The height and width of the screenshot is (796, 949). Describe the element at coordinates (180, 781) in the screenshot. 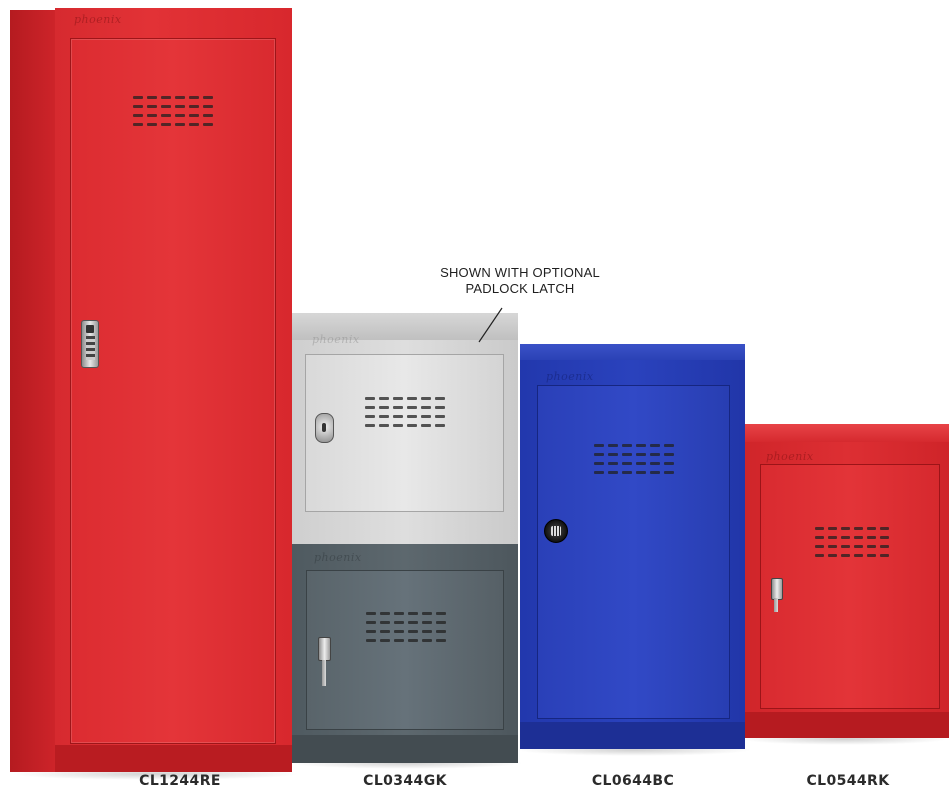

I see `product-code-label: CL1244RE` at that location.